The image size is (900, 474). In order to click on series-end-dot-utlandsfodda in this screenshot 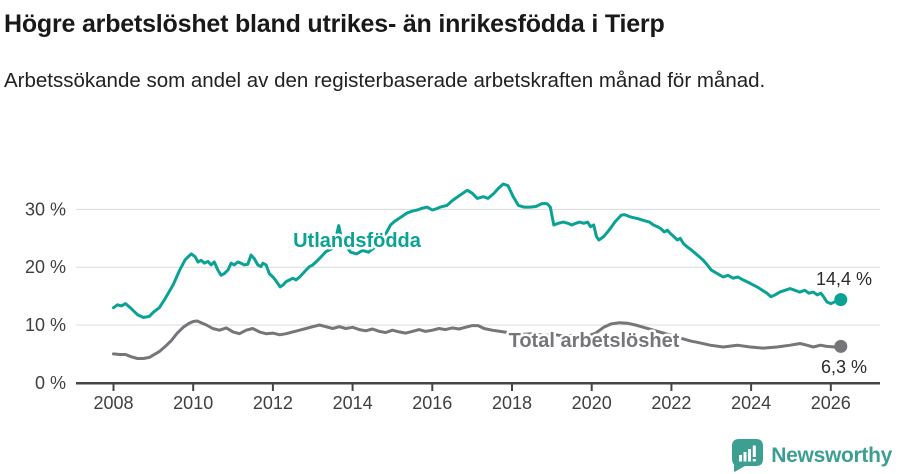, I will do `click(841, 300)`.